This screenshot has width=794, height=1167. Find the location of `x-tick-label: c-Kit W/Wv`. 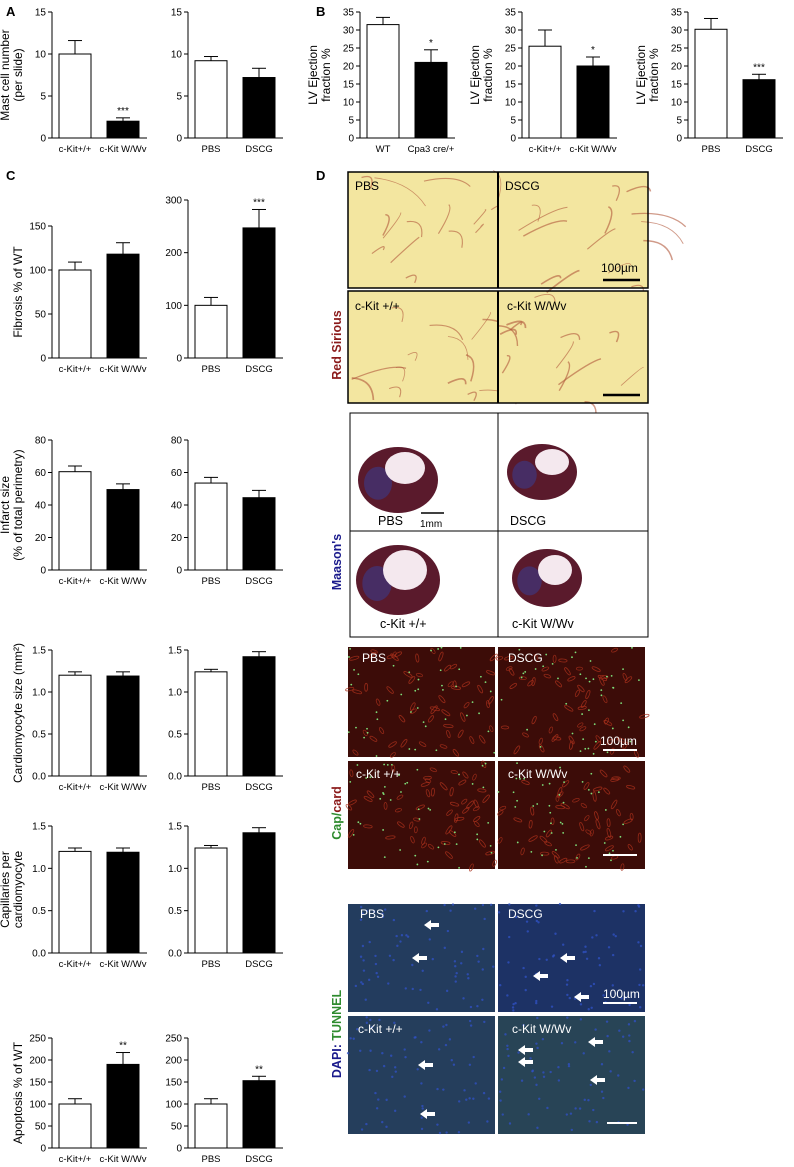

x-tick-label: c-Kit W/Wv is located at coordinates (123, 369).